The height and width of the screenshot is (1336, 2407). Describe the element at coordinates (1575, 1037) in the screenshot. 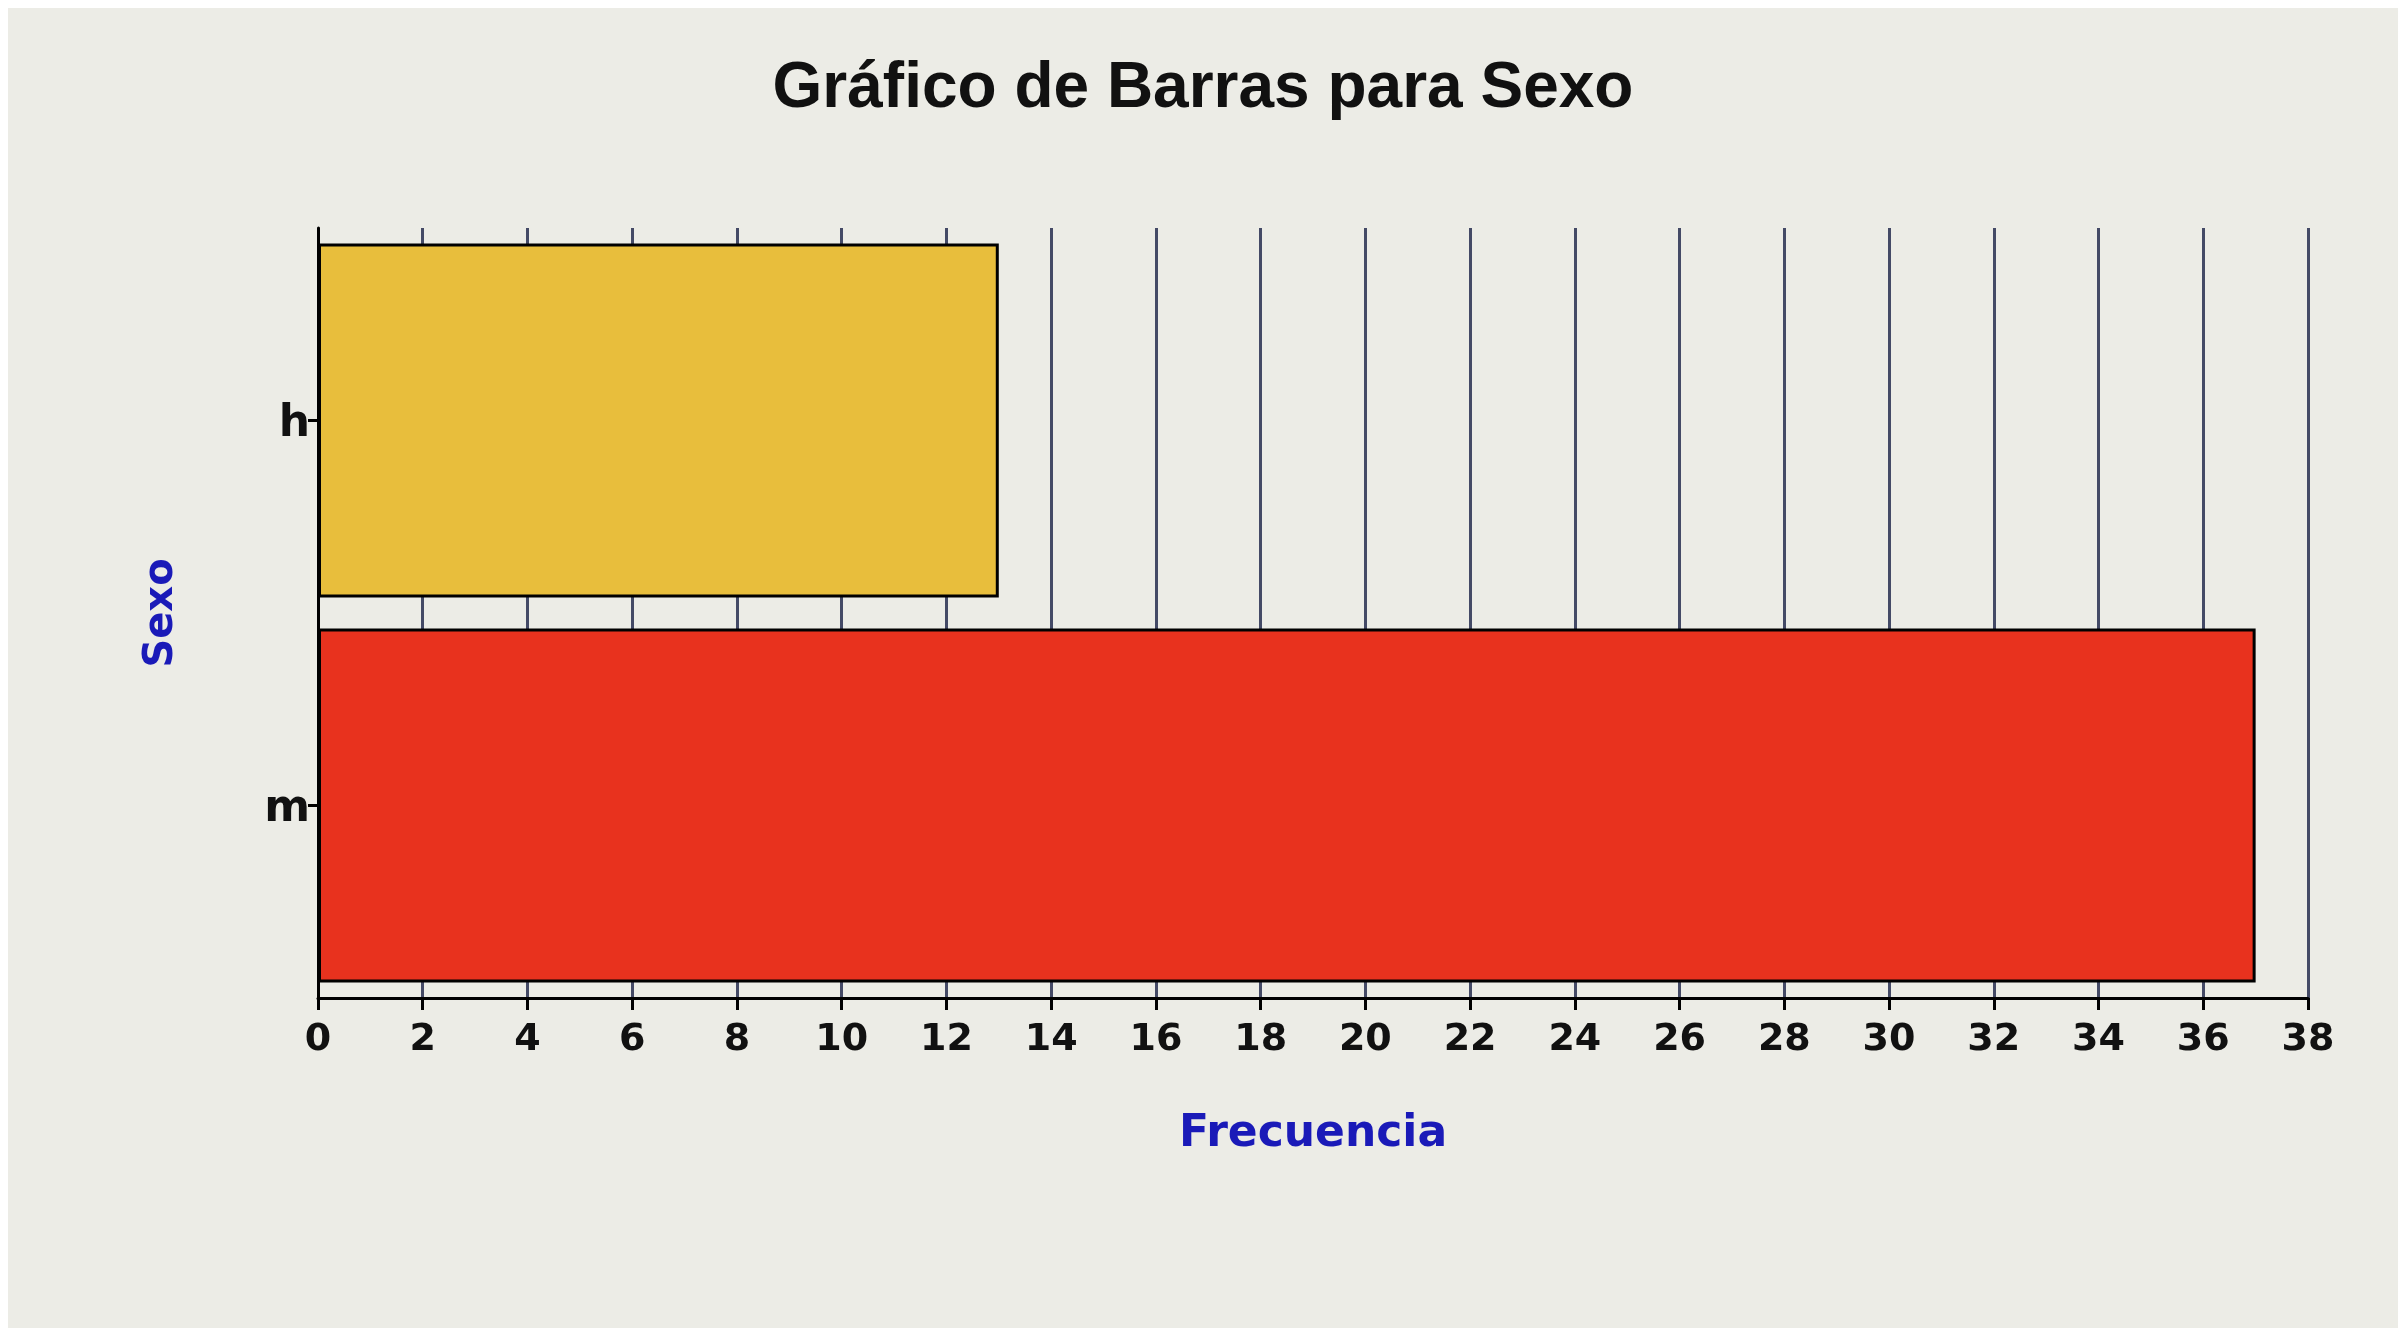

I see `x-tick-label: 24` at that location.